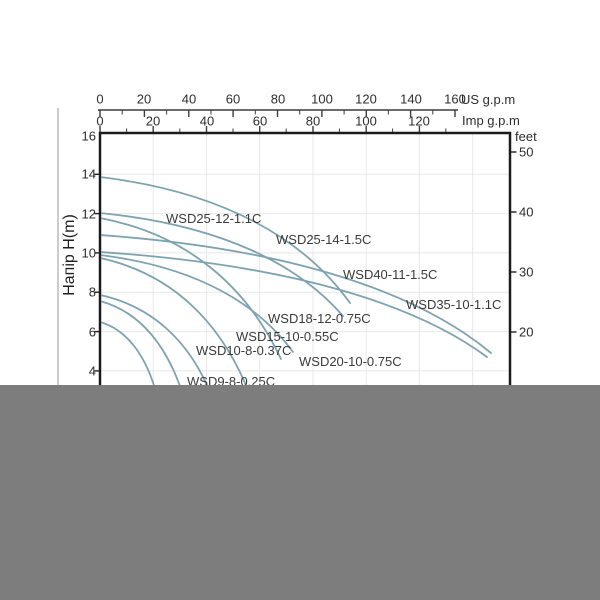 The height and width of the screenshot is (600, 600). What do you see at coordinates (207, 121) in the screenshot?
I see `imp-tick-40: 40` at bounding box center [207, 121].